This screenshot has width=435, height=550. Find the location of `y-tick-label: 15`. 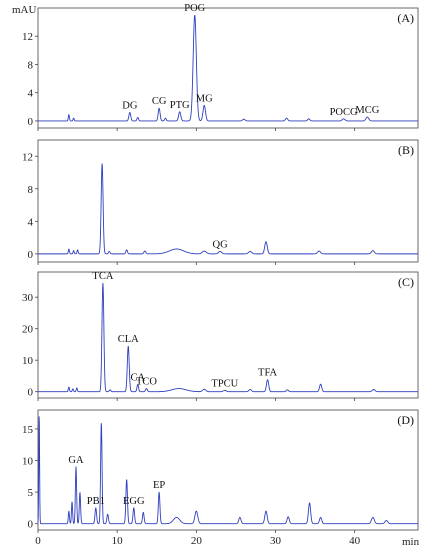

y-tick-label: 15 is located at coordinates (28, 430).